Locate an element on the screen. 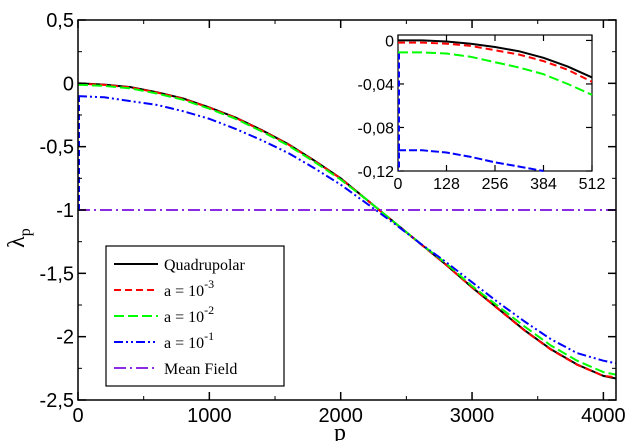  inset-series-line-quadrupolar is located at coordinates (495, 59).